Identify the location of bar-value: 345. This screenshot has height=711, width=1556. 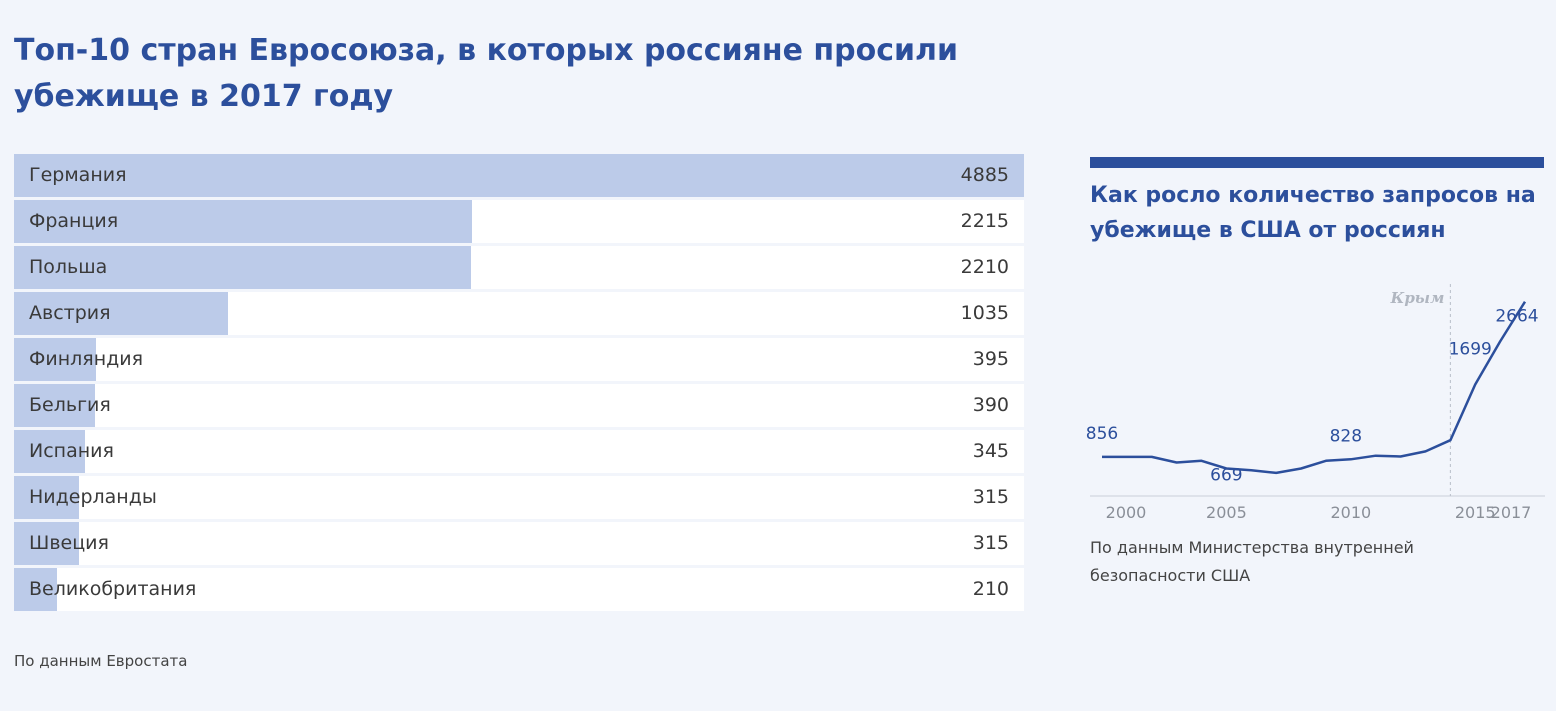
(990, 451).